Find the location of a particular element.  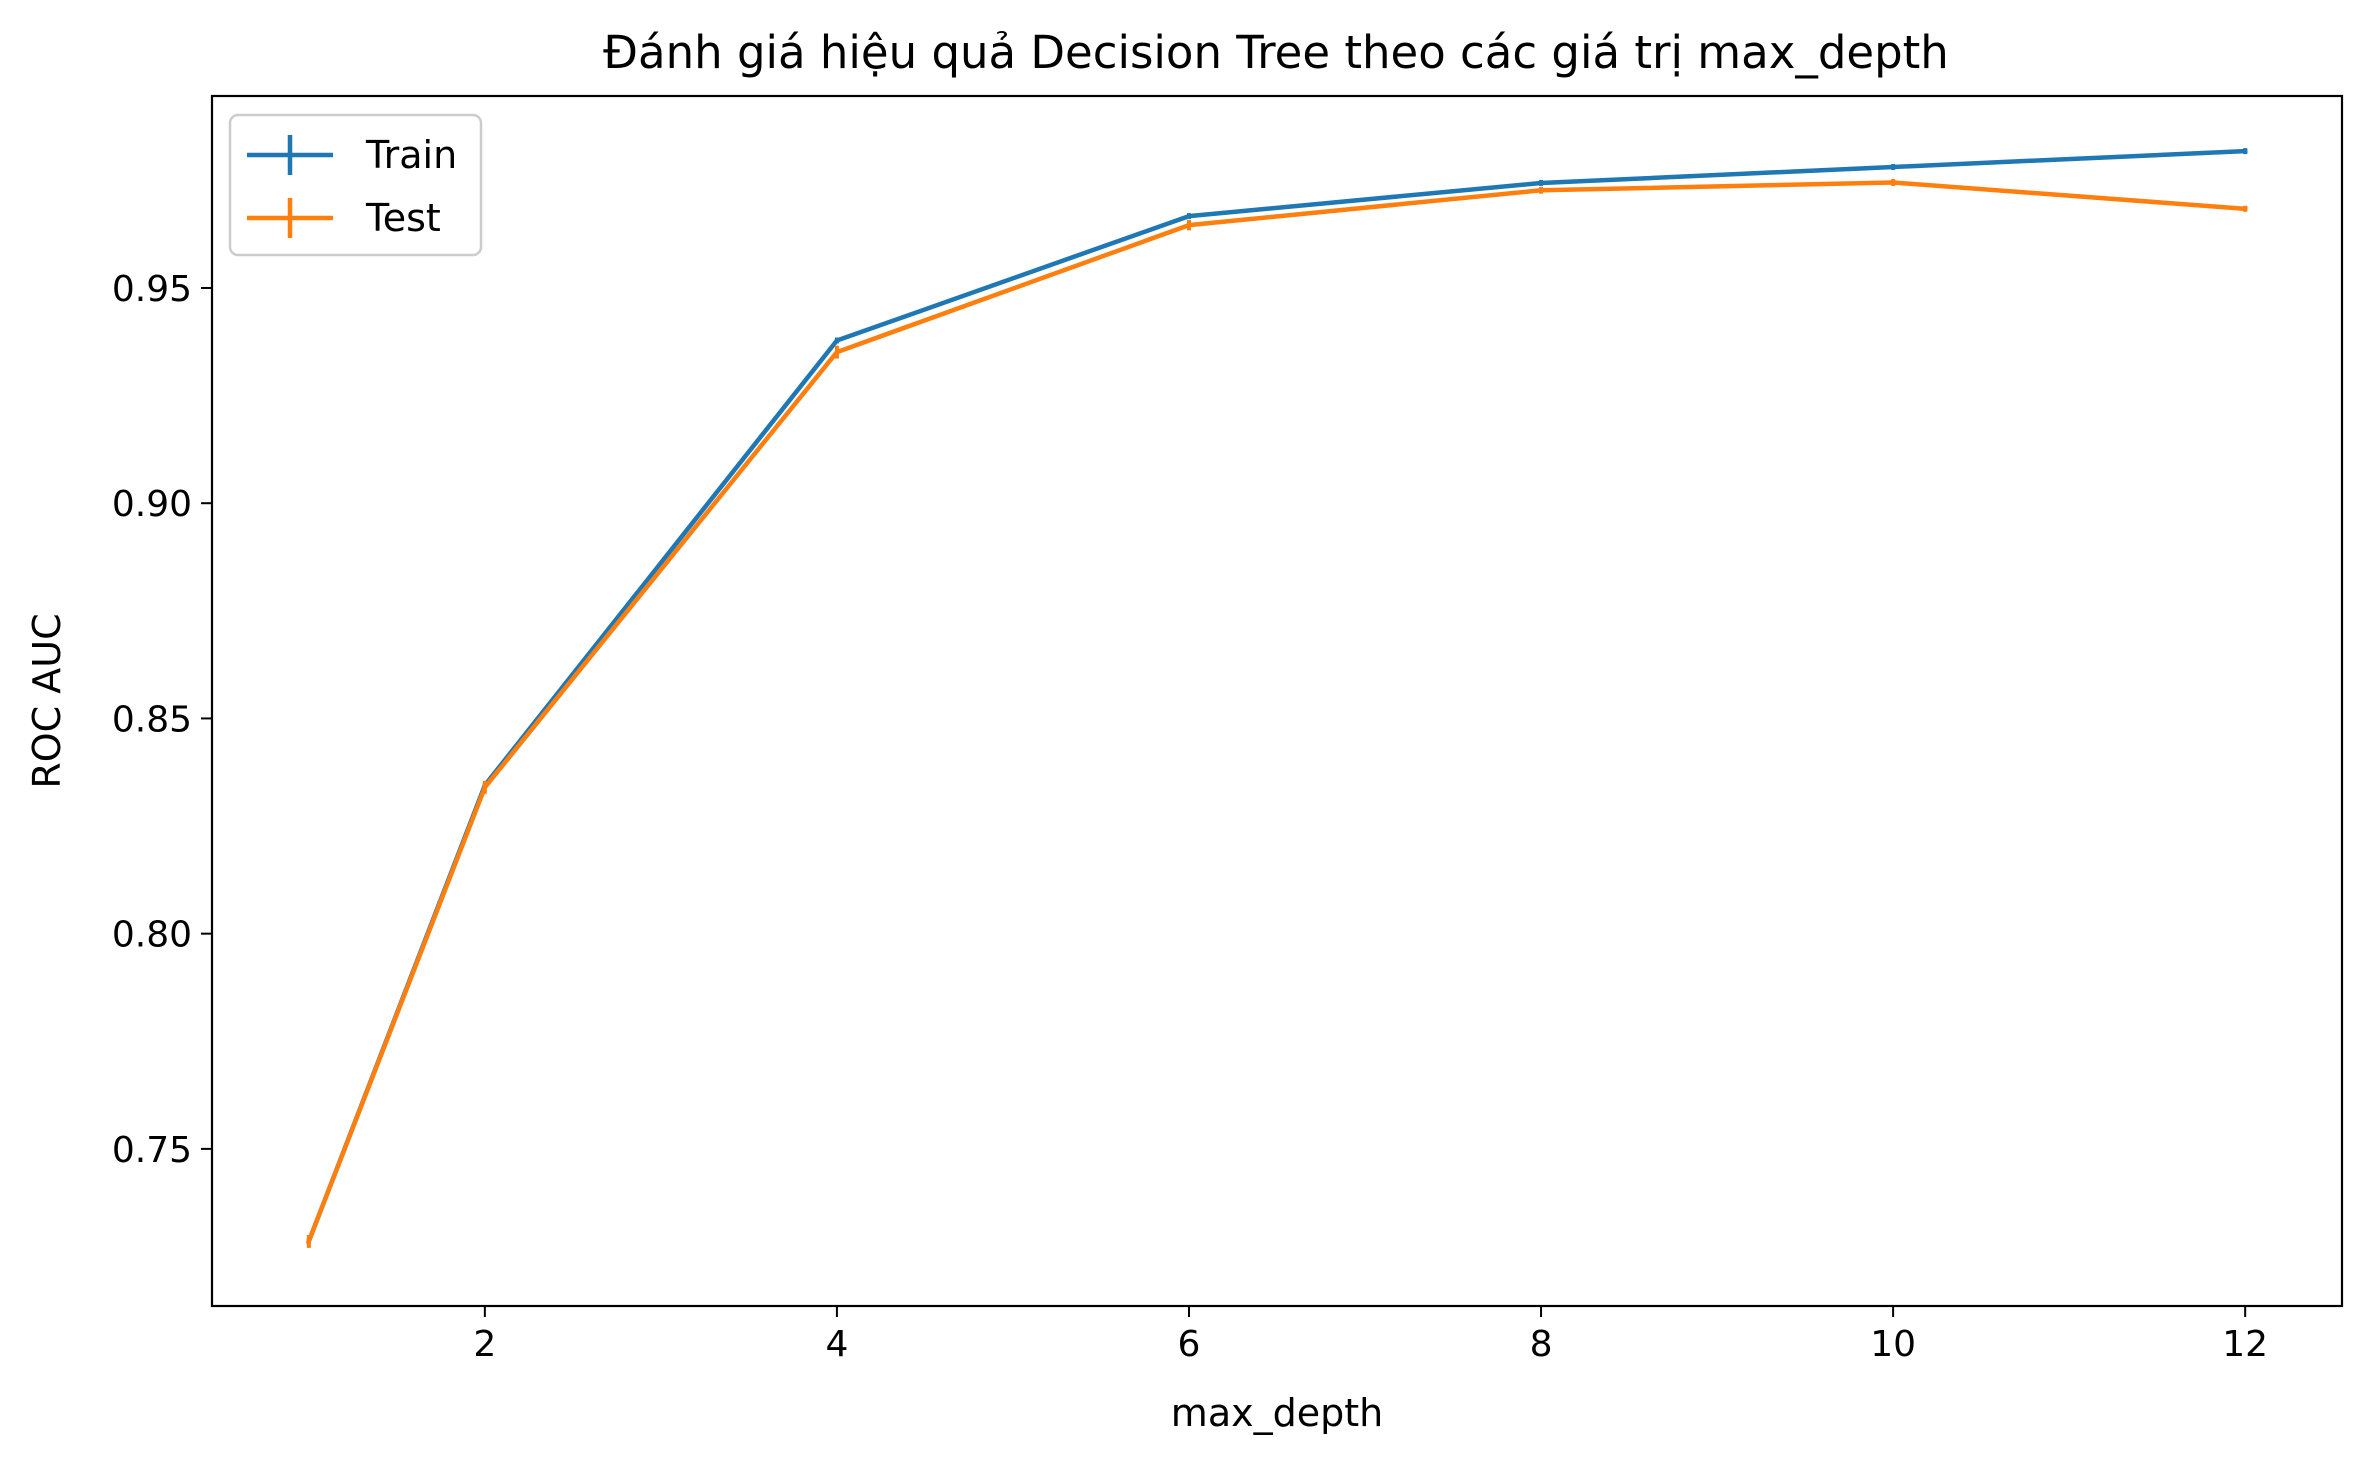

x-axis-label: max_depth is located at coordinates (1277, 1413).